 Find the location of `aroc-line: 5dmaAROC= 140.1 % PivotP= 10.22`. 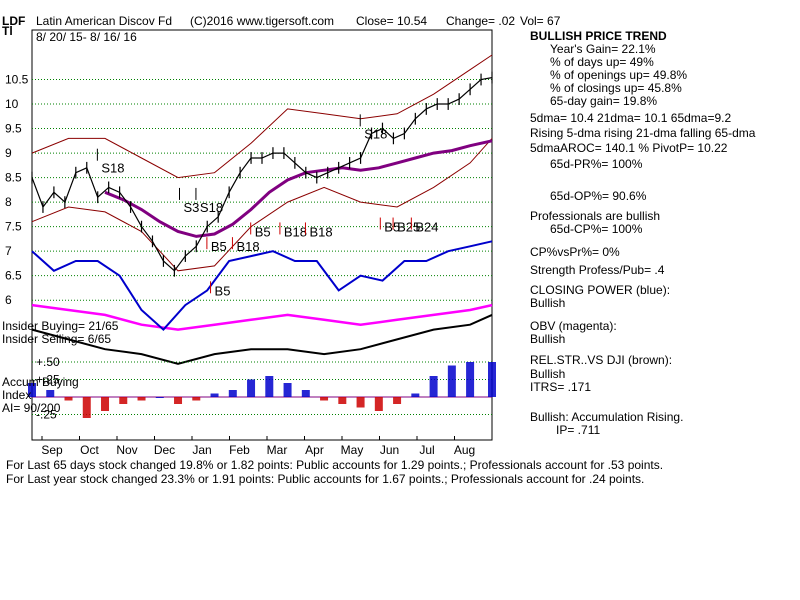

aroc-line: 5dmaAROC= 140.1 % PivotP= 10.22 is located at coordinates (629, 148).